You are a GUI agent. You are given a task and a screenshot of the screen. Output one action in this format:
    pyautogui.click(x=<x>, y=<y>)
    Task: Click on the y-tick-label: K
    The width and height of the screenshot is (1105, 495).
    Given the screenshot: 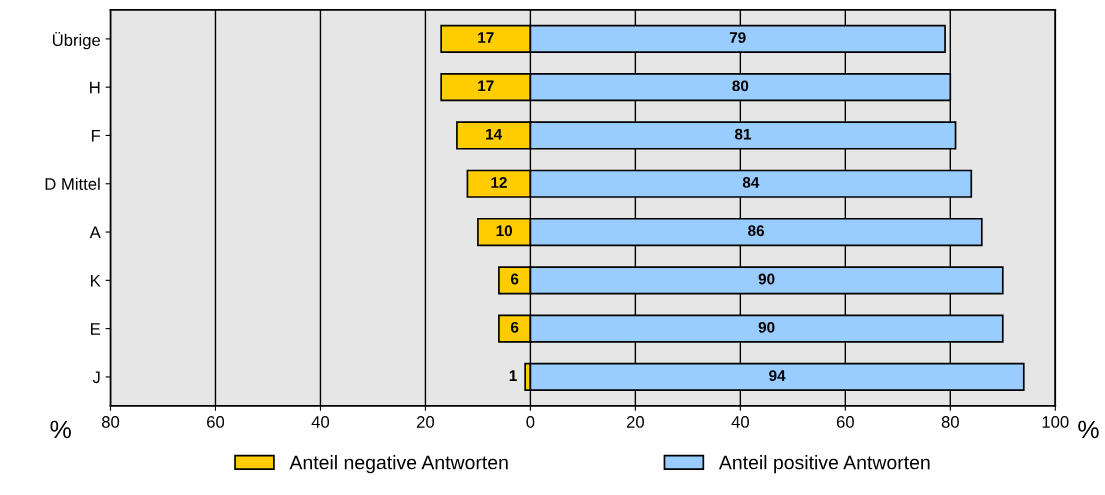 What is the action you would take?
    pyautogui.click(x=96, y=280)
    